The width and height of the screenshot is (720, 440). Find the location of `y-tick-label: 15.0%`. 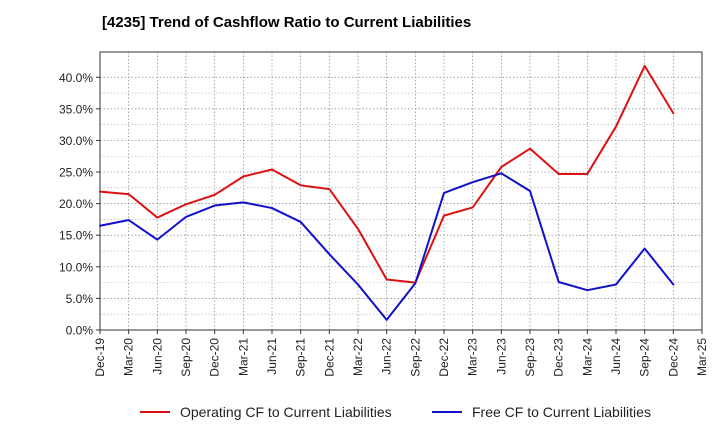

y-tick-label: 15.0% is located at coordinates (76, 236).